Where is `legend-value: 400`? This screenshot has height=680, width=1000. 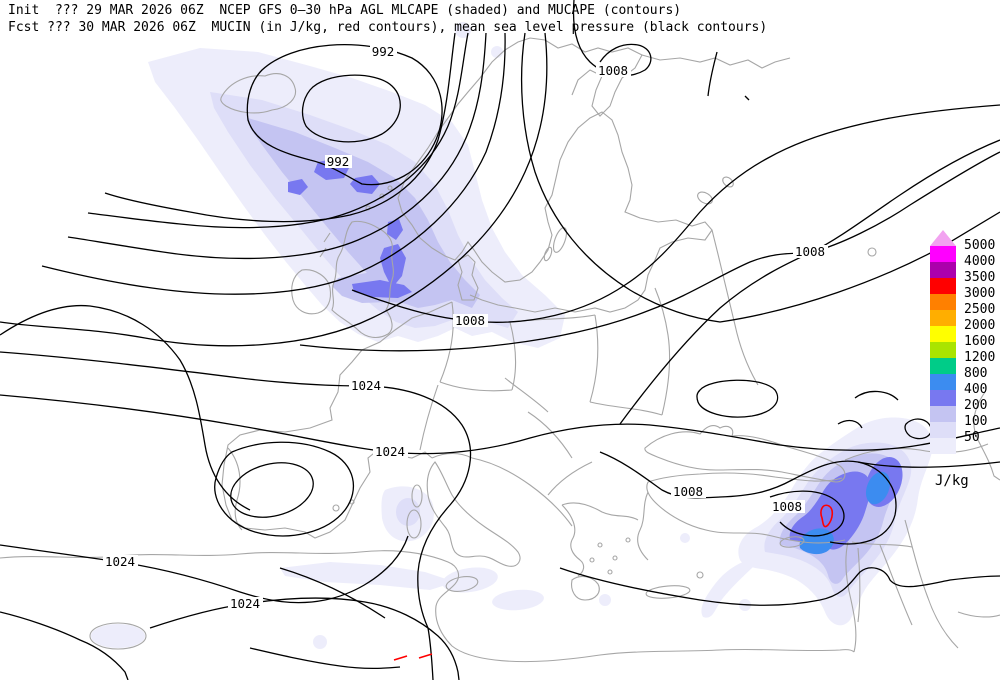 legend-value: 400 is located at coordinates (976, 389).